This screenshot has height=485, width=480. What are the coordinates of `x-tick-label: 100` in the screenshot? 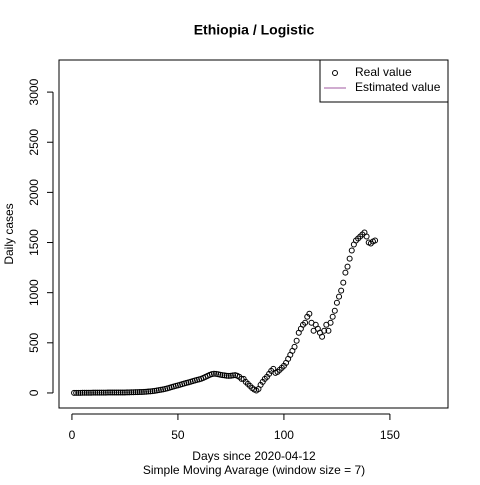 It's located at (284, 435).